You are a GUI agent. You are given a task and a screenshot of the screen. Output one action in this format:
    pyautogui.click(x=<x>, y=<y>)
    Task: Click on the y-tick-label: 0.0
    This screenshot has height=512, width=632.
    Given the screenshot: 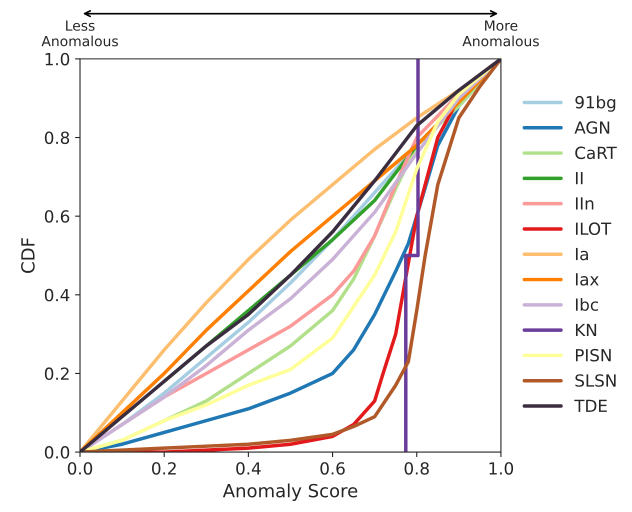 What is the action you would take?
    pyautogui.click(x=57, y=452)
    